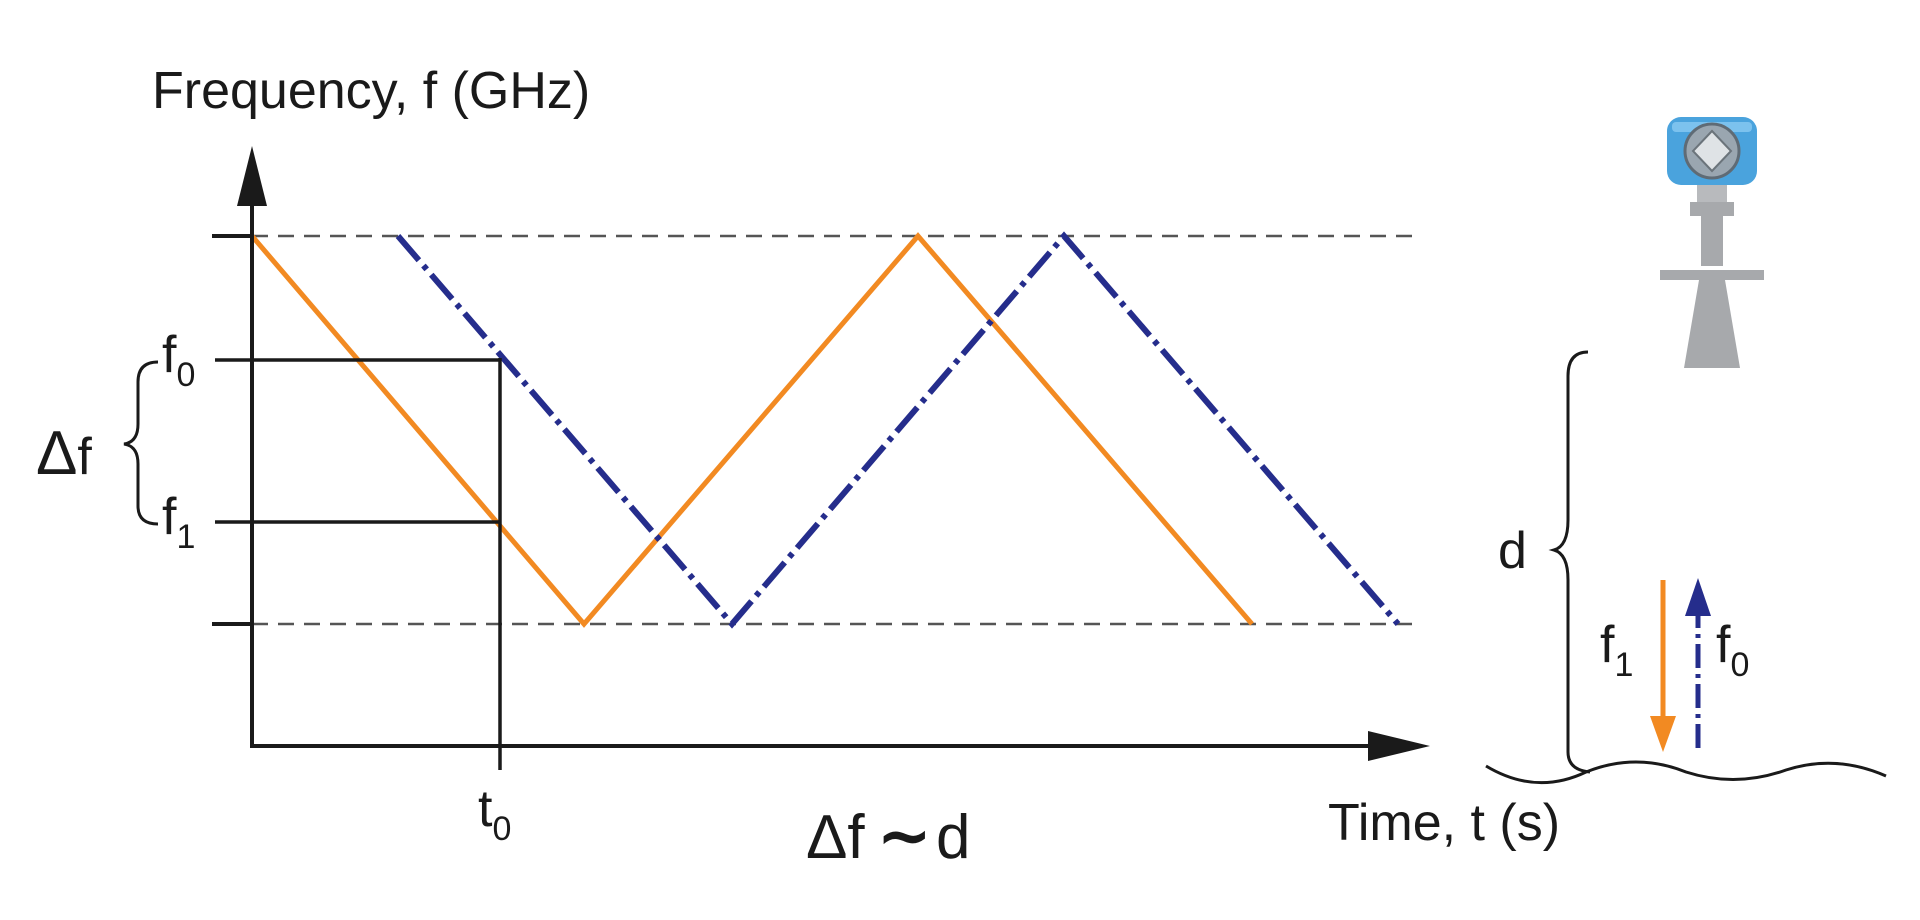 Image resolution: width=1920 pixels, height=920 pixels. Describe the element at coordinates (494, 814) in the screenshot. I see `t0-label: t0` at that location.